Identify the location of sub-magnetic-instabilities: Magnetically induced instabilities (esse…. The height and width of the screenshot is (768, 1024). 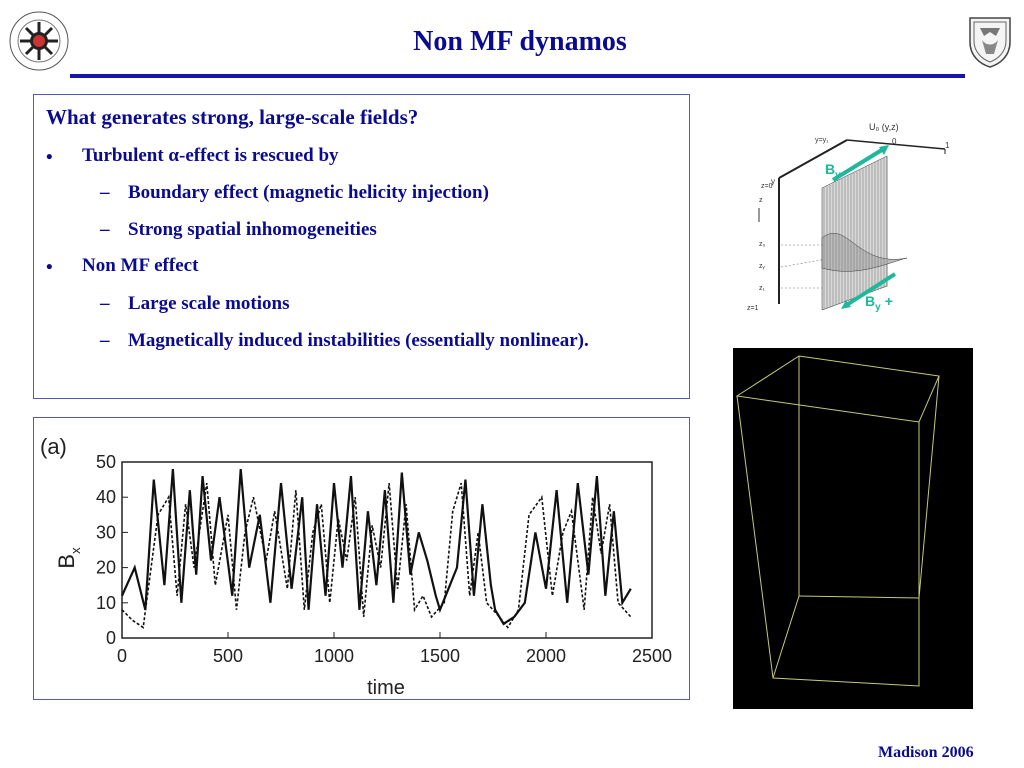
(358, 340).